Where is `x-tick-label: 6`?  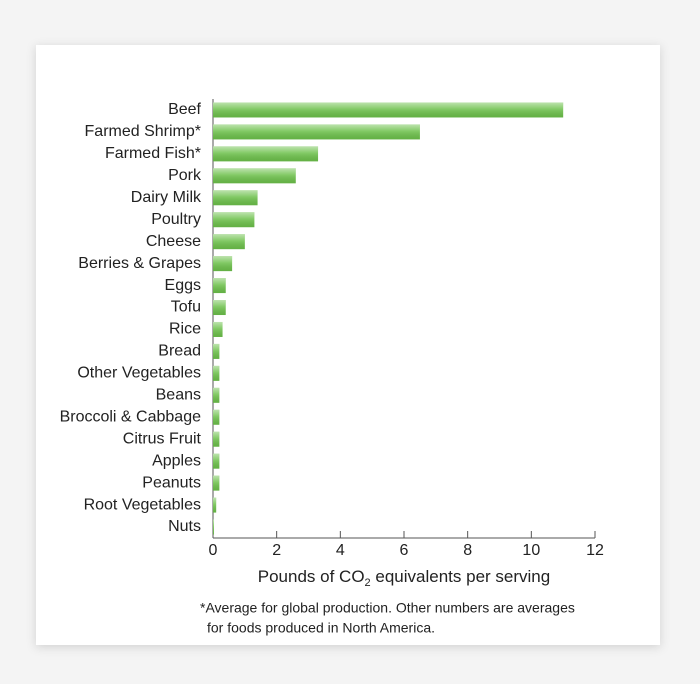 x-tick-label: 6 is located at coordinates (404, 550).